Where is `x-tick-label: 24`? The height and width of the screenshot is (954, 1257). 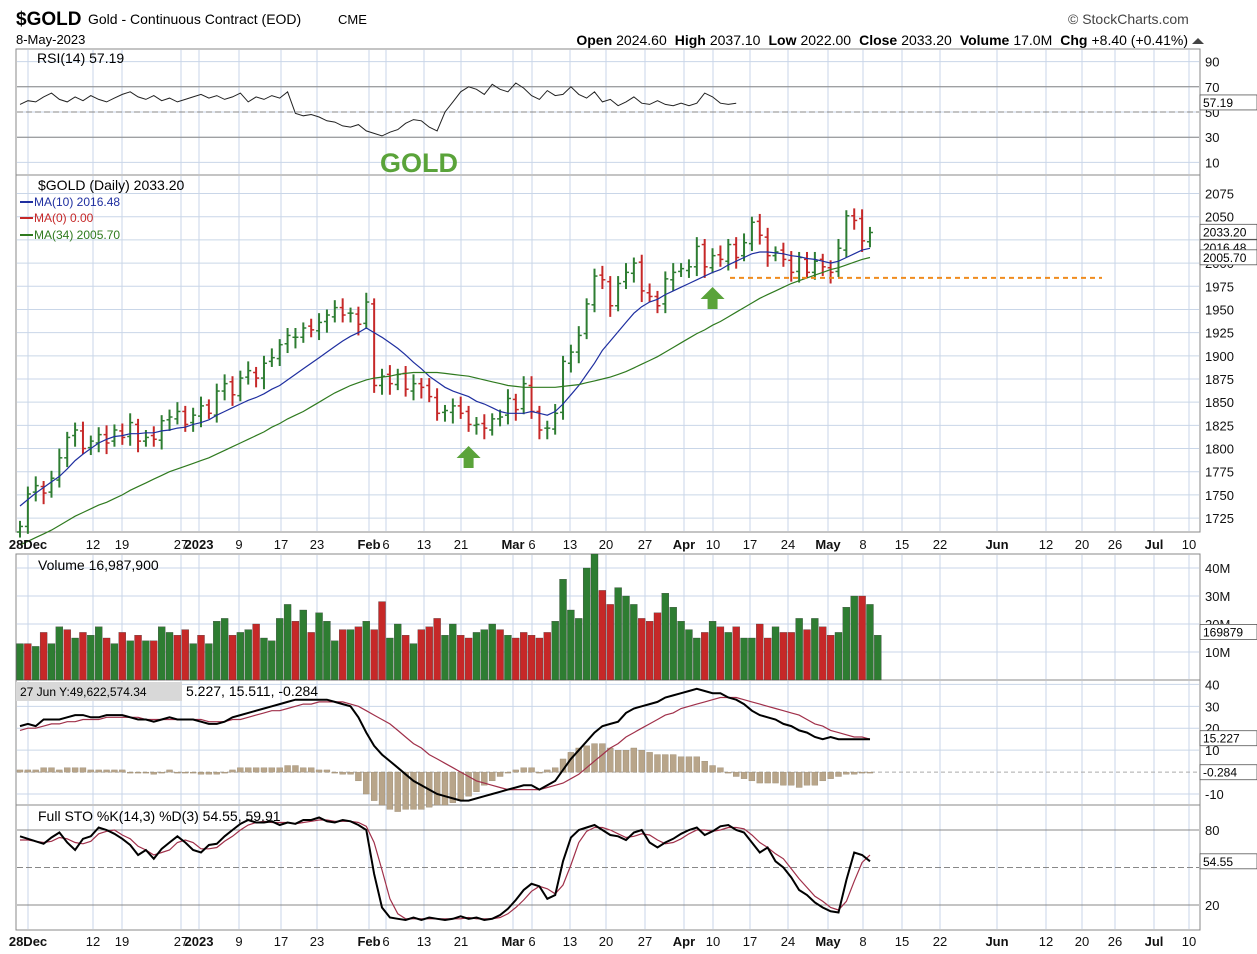 x-tick-label: 24 is located at coordinates (788, 544).